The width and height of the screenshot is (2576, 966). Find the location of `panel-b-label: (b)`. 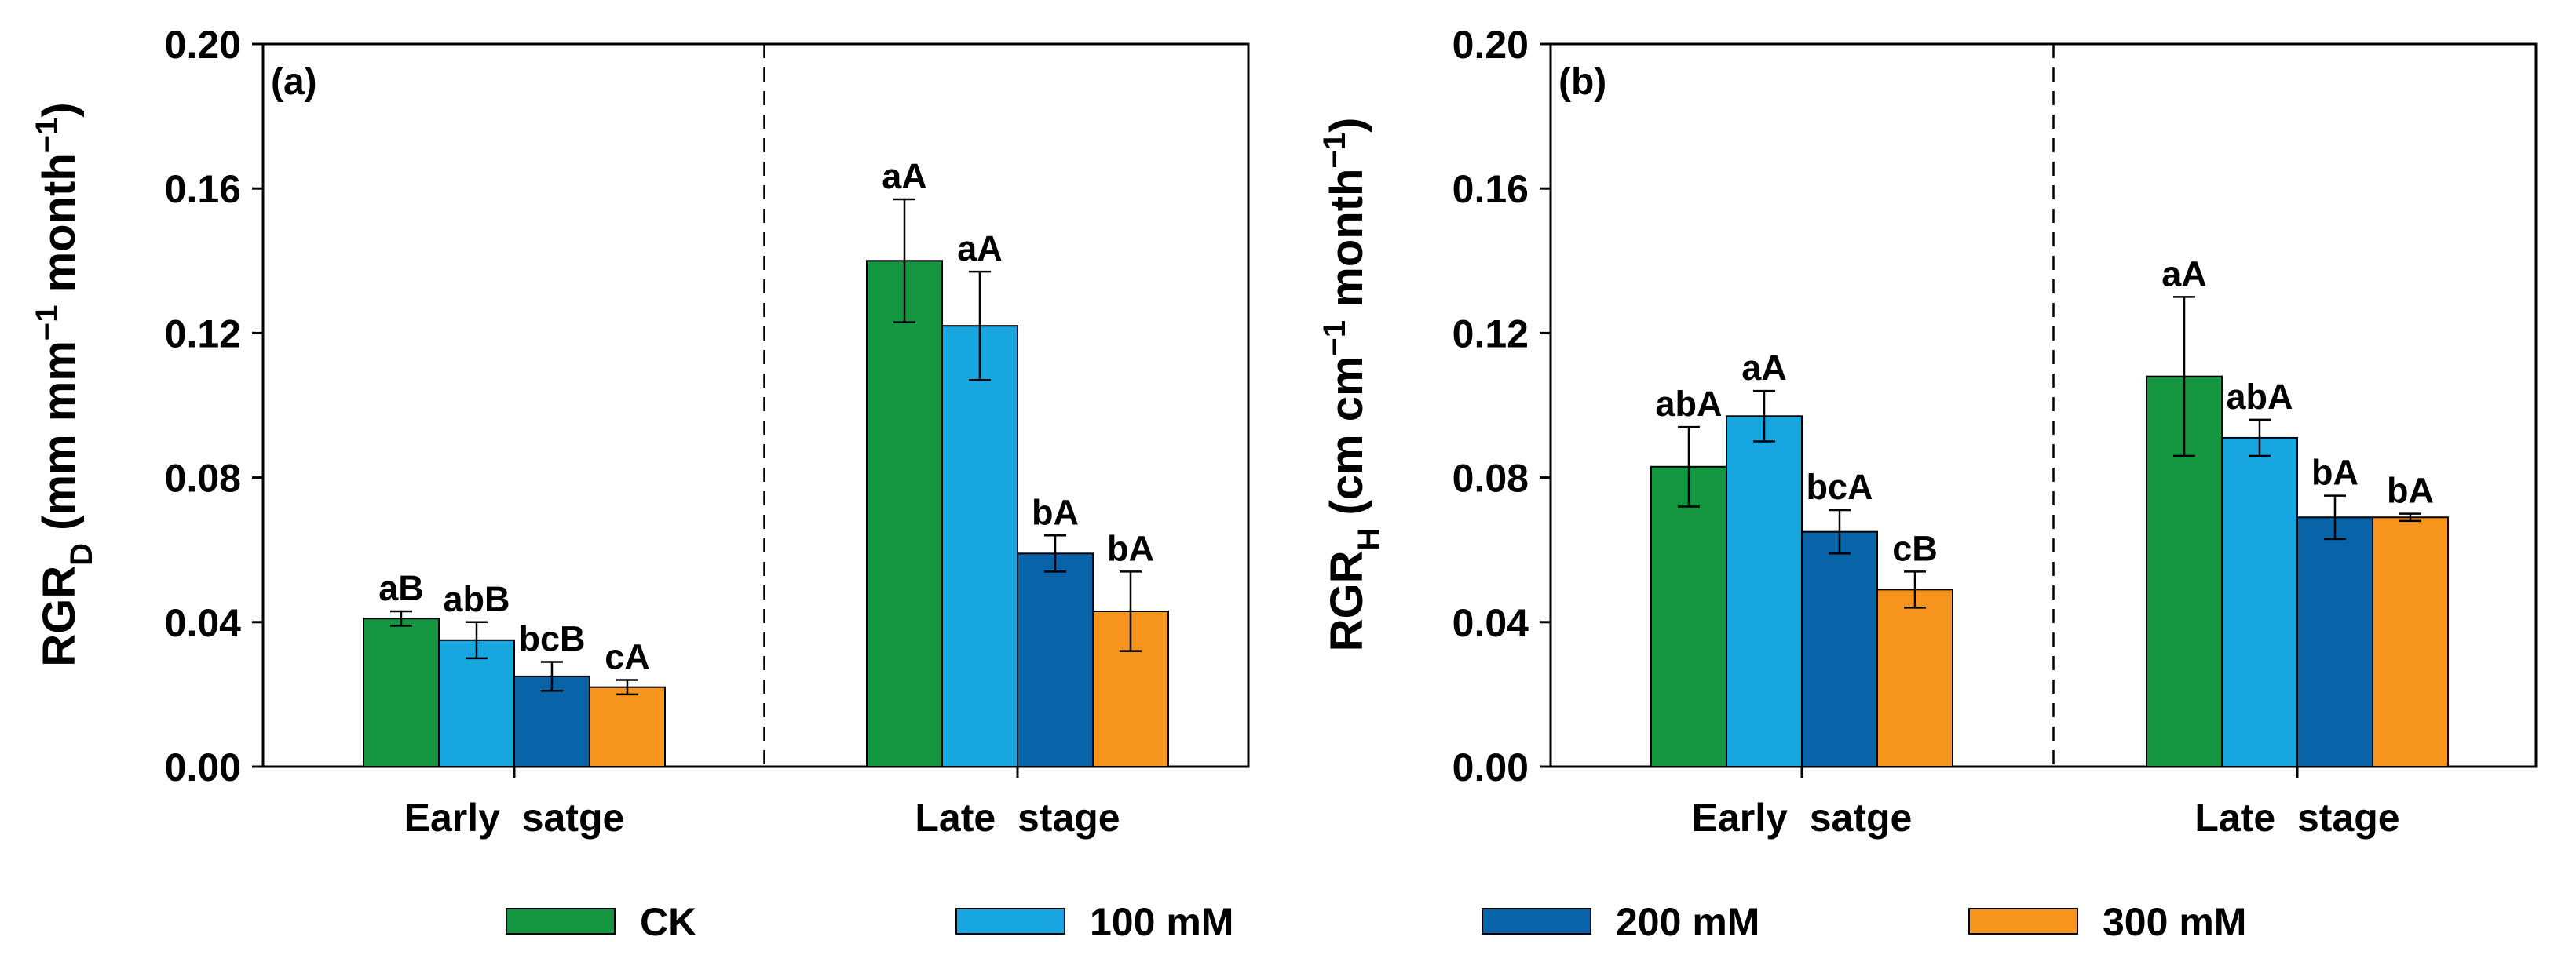

panel-b-label: (b) is located at coordinates (1582, 82).